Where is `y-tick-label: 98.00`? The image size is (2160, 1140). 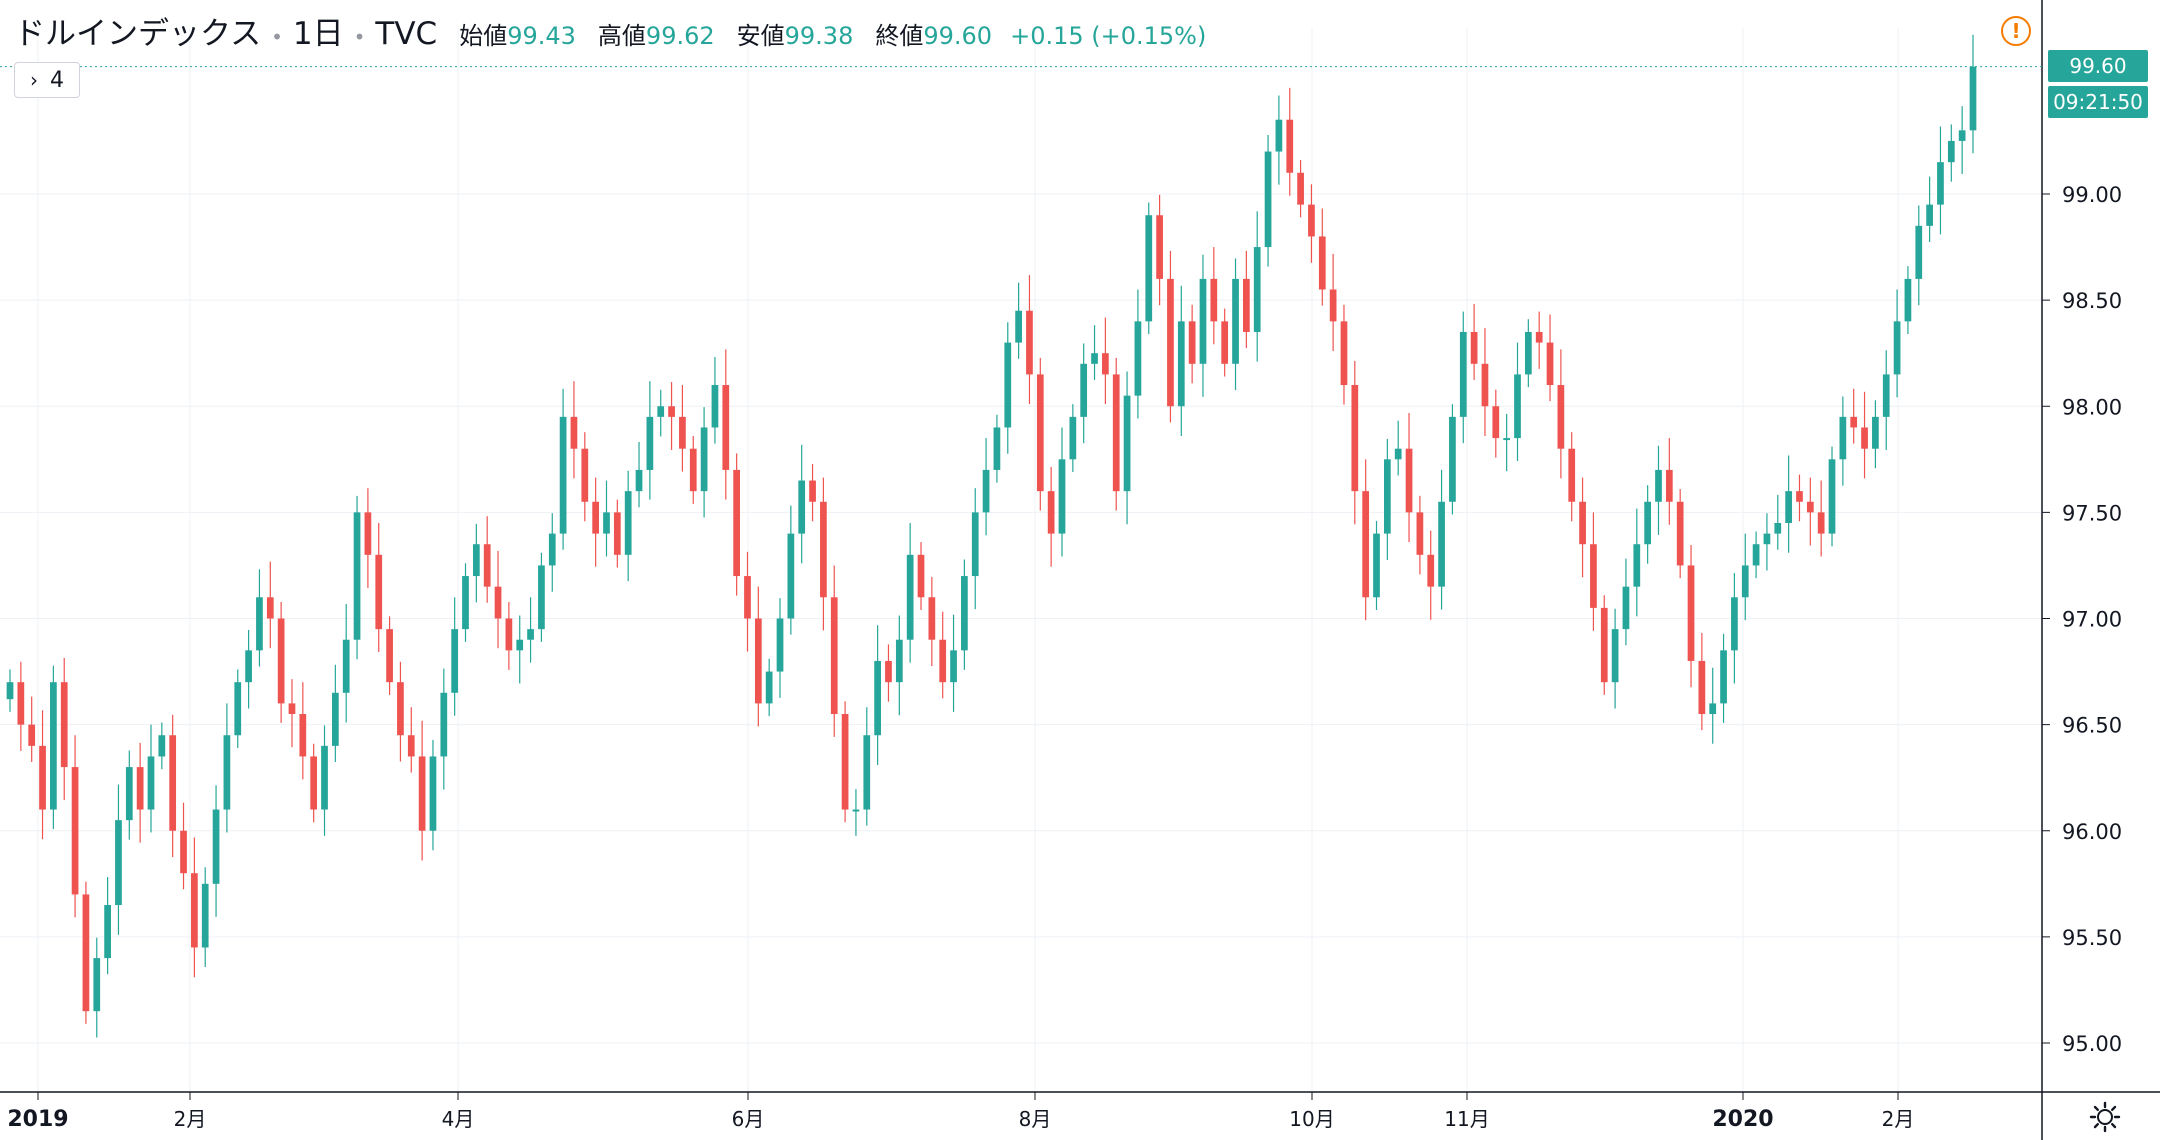
y-tick-label: 98.00 is located at coordinates (2092, 407).